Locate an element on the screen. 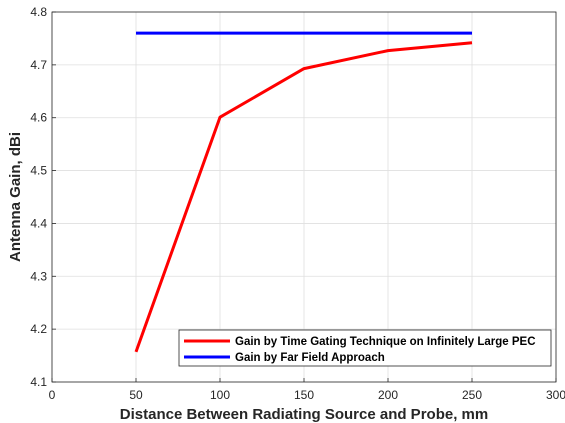 Image resolution: width=565 pixels, height=423 pixels. y-tick-label: 4.3 is located at coordinates (38, 276).